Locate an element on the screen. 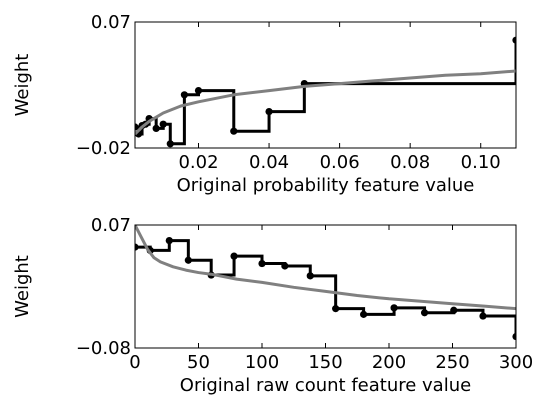 Image resolution: width=537 pixels, height=398 pixels. x-tick-label: 0.02 is located at coordinates (198, 162).